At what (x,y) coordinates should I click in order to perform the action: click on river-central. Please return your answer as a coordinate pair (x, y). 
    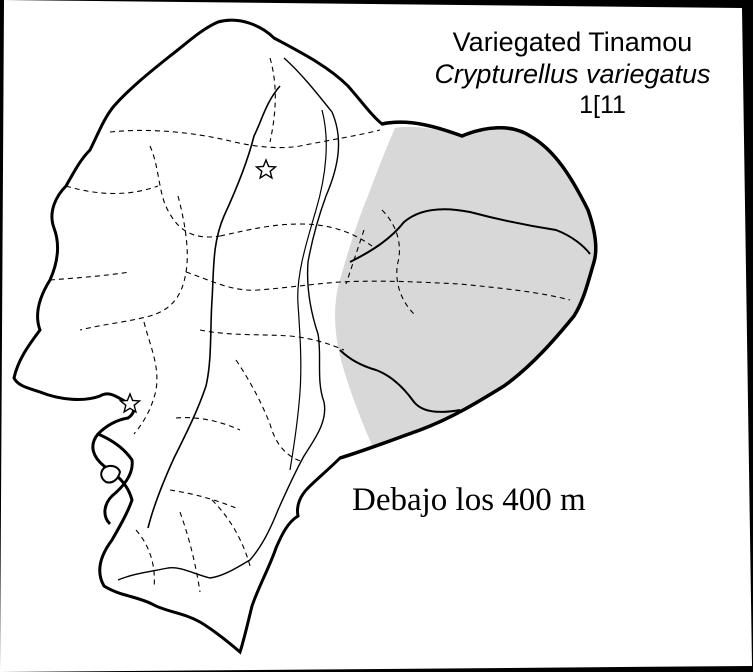
    Looking at the image, I should click on (400, 381).